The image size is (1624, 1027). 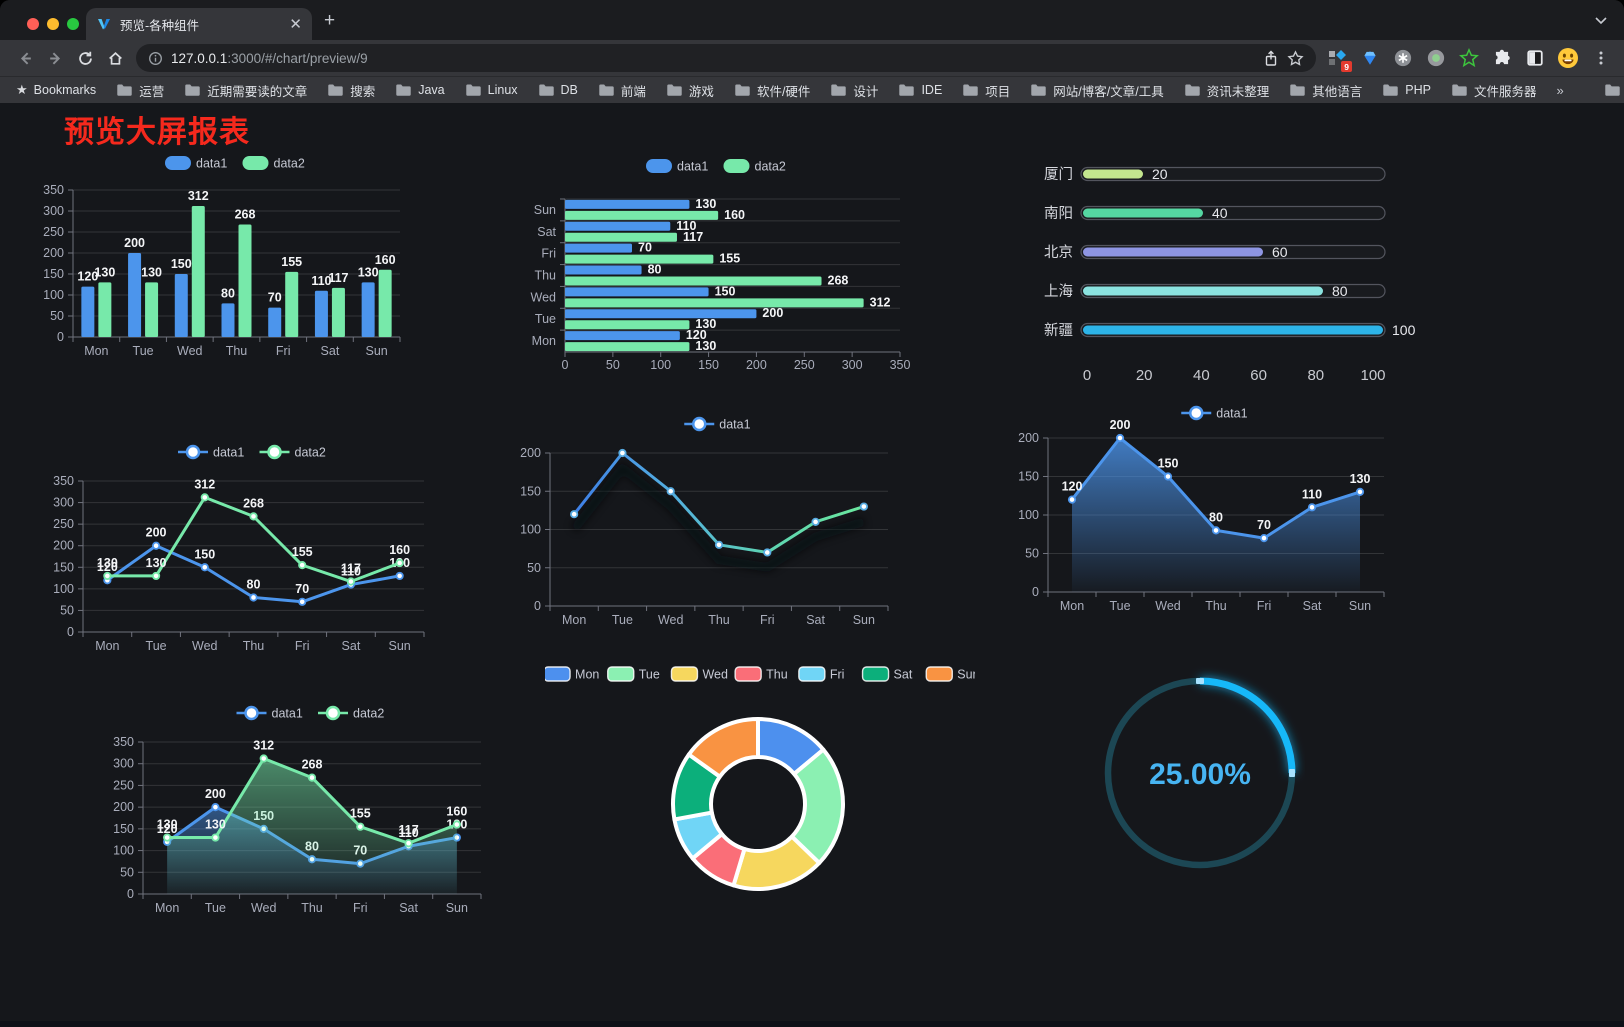 What do you see at coordinates (627, 347) in the screenshot?
I see `hbar-data2-Mon` at bounding box center [627, 347].